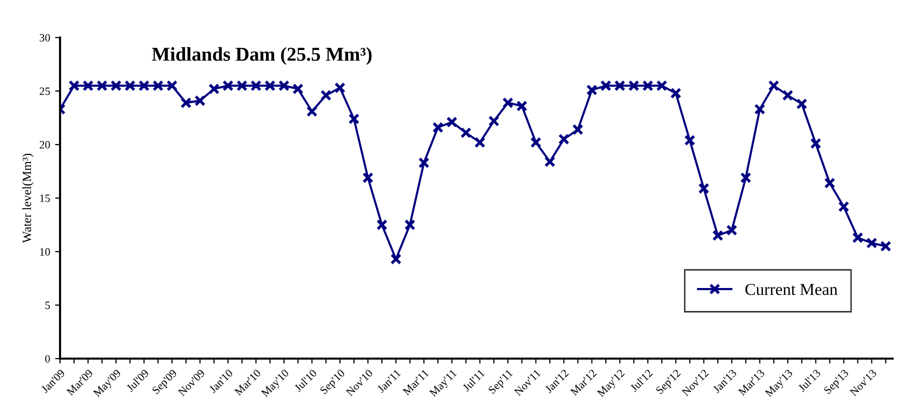 The width and height of the screenshot is (910, 417). What do you see at coordinates (47, 359) in the screenshot?
I see `y-tick-label: 0` at bounding box center [47, 359].